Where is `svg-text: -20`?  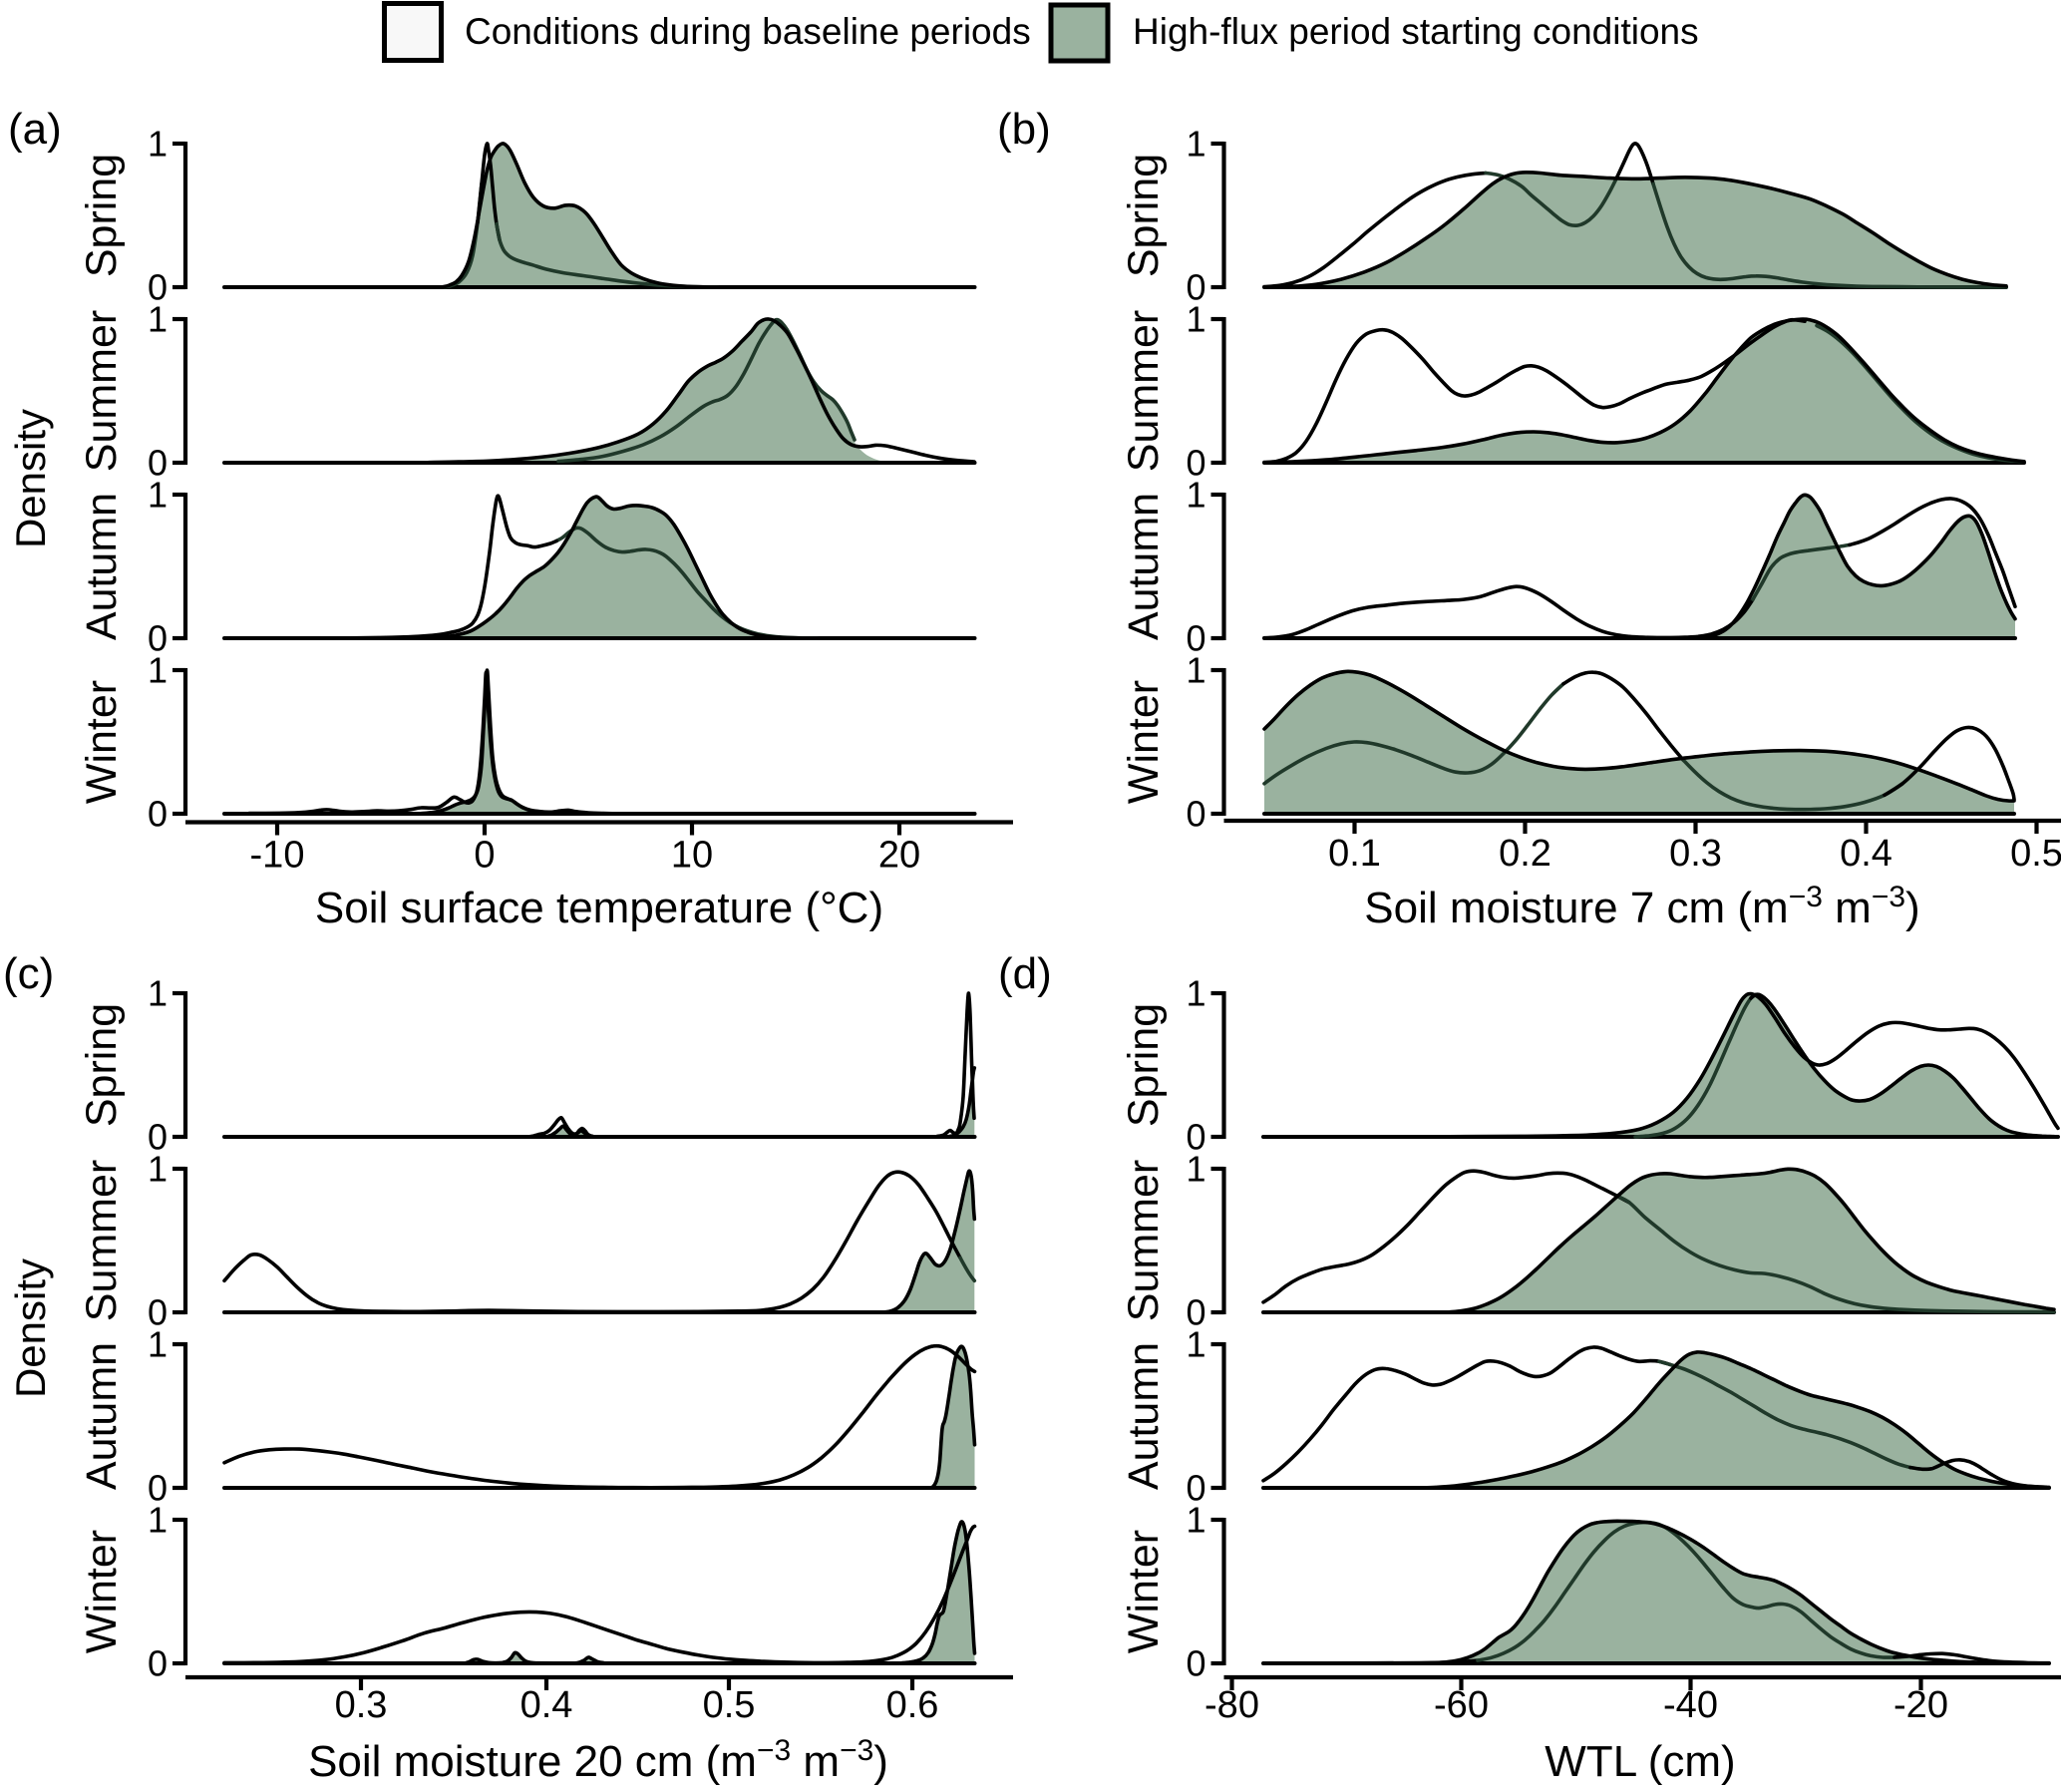 svg-text: -20 is located at coordinates (1920, 1705).